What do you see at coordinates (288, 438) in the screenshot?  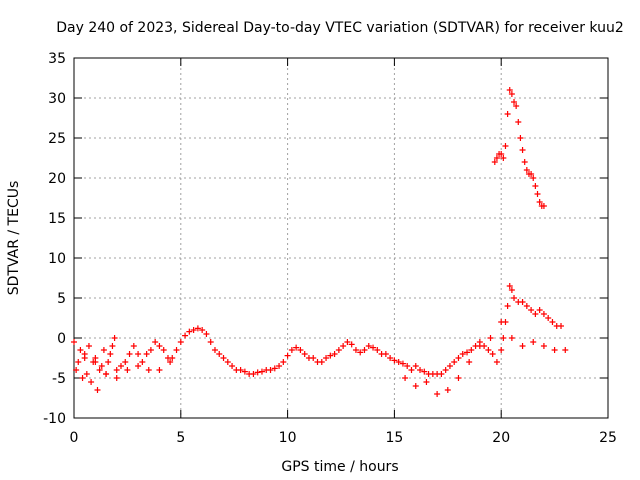 I see `x-tick-label: 10` at bounding box center [288, 438].